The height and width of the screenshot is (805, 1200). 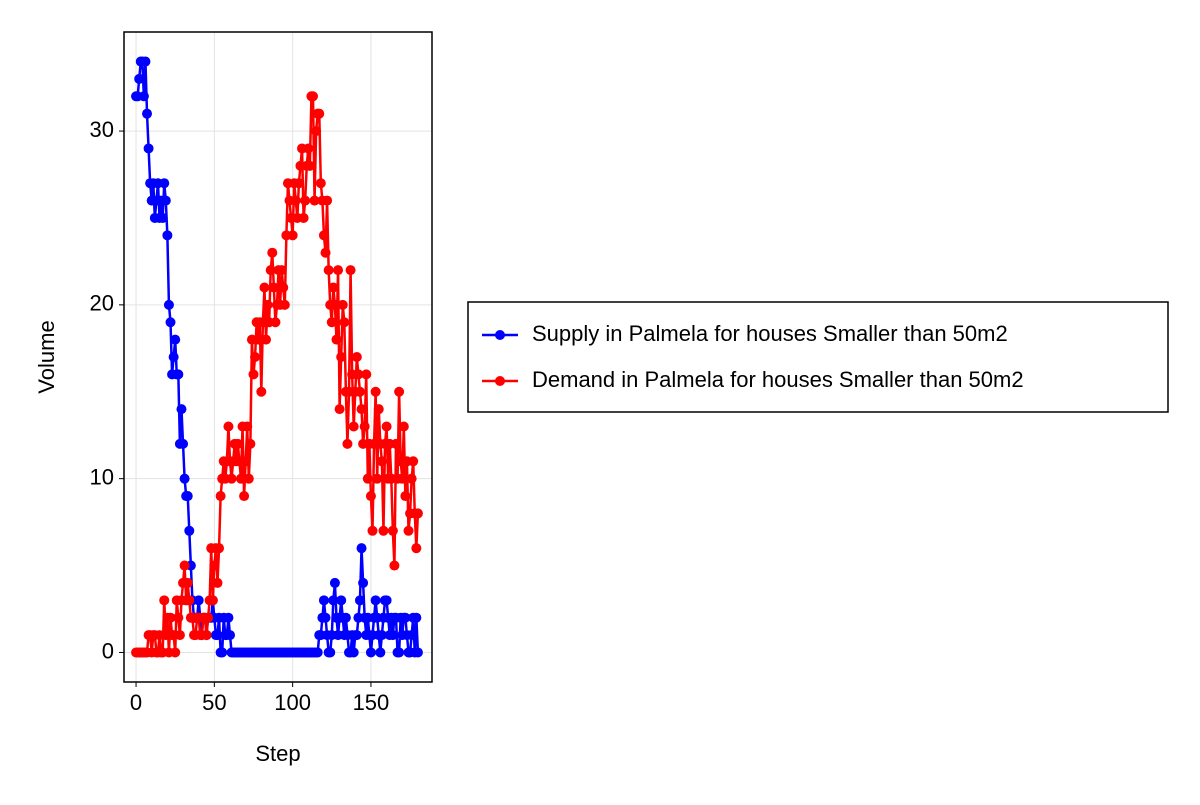 What do you see at coordinates (277, 753) in the screenshot?
I see `x-axis-label: Step` at bounding box center [277, 753].